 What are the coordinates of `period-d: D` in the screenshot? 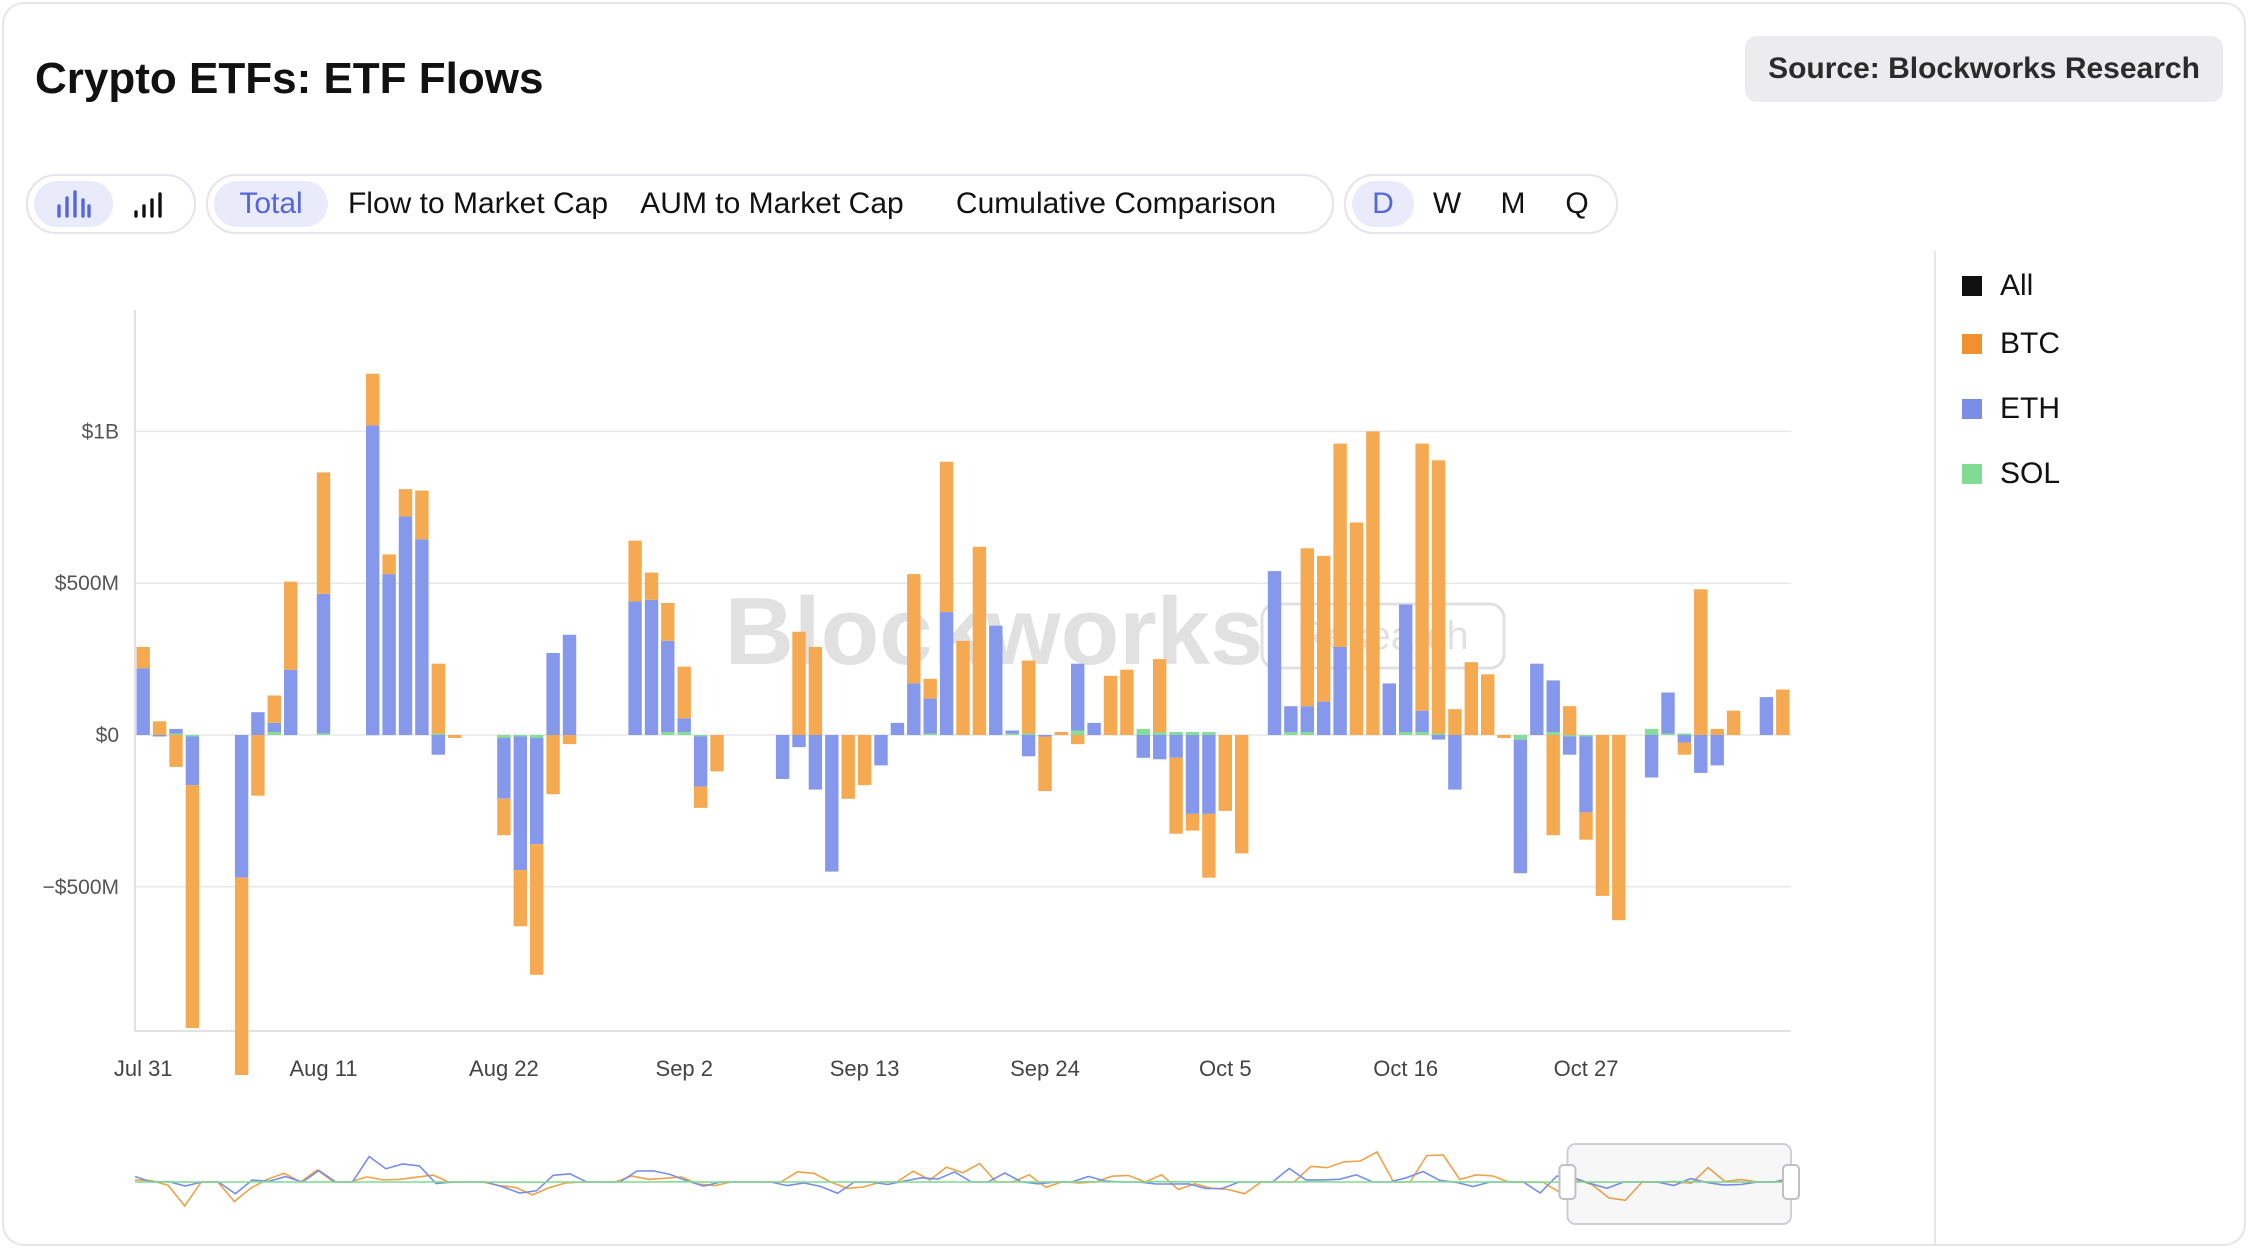 It's located at (1383, 204).